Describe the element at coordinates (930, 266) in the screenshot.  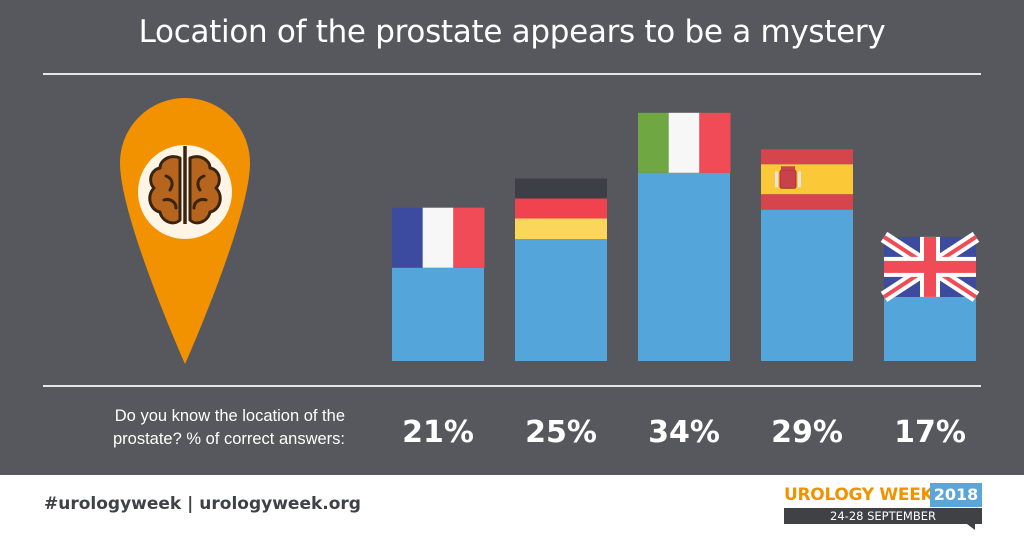
I see `uk-flag-icon` at that location.